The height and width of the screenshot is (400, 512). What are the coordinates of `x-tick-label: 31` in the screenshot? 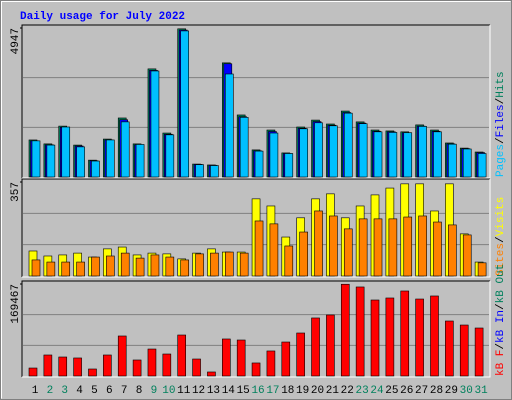 It's located at (481, 391).